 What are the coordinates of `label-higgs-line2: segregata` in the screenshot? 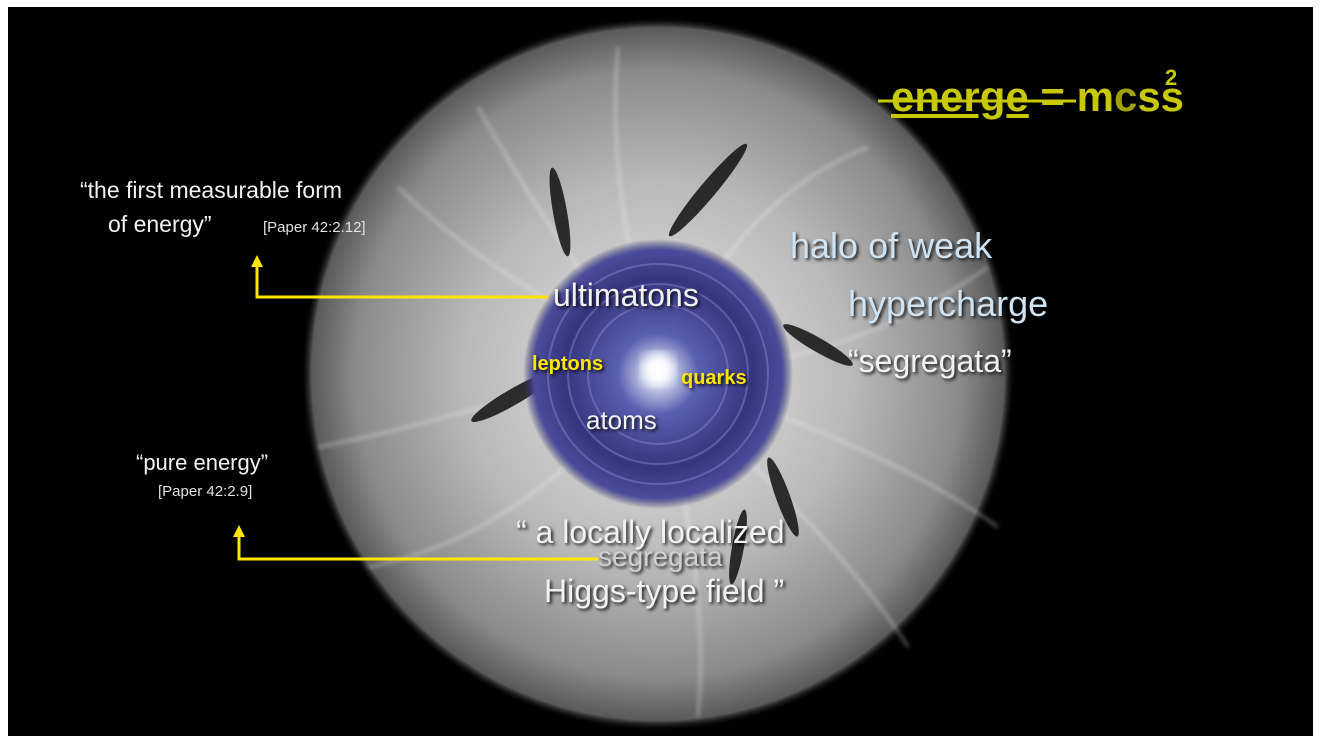 It's located at (660, 556).